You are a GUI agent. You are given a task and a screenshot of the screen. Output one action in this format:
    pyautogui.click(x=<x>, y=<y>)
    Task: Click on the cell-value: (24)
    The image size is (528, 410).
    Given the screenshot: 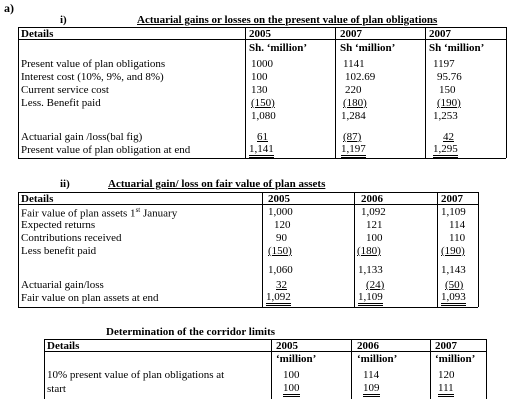 What is the action you would take?
    pyautogui.click(x=375, y=285)
    